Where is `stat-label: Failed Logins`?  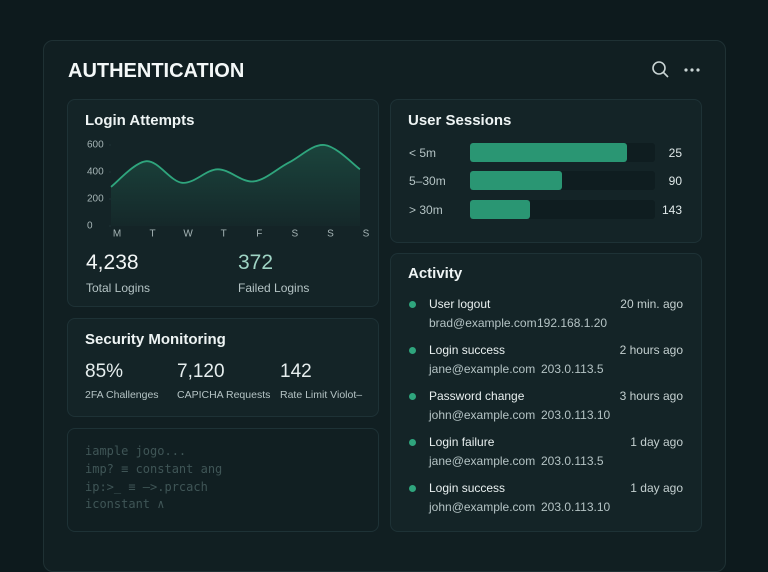
stat-label: Failed Logins is located at coordinates (274, 288).